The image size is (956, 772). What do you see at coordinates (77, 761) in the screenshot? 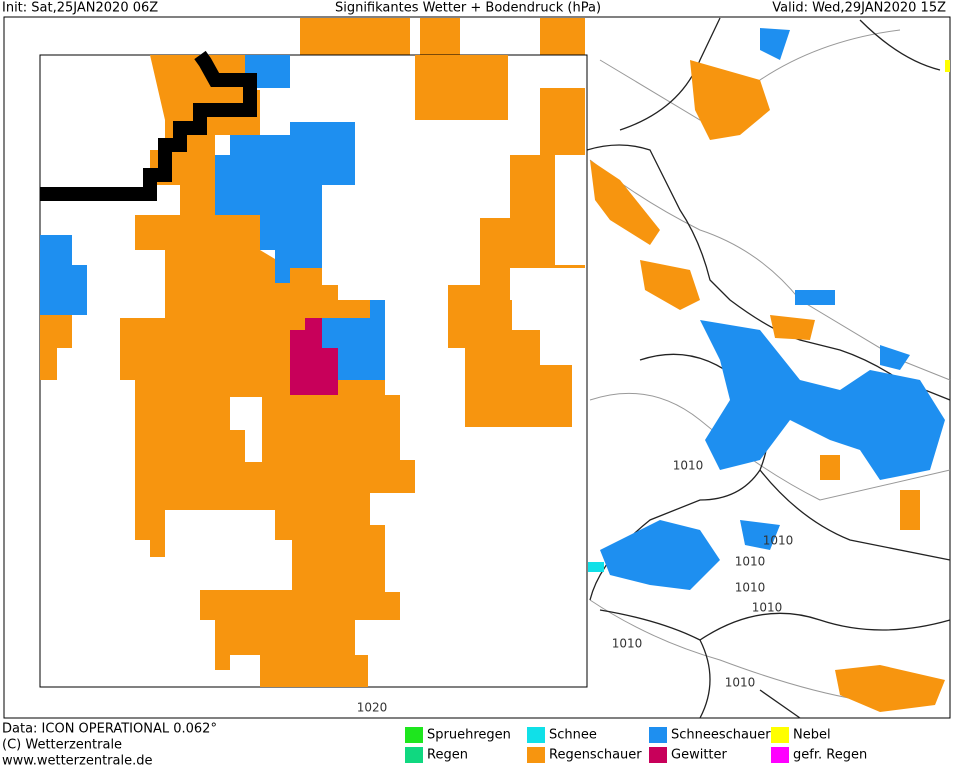
I see `website: www.wetterzentrale.de` at bounding box center [77, 761].